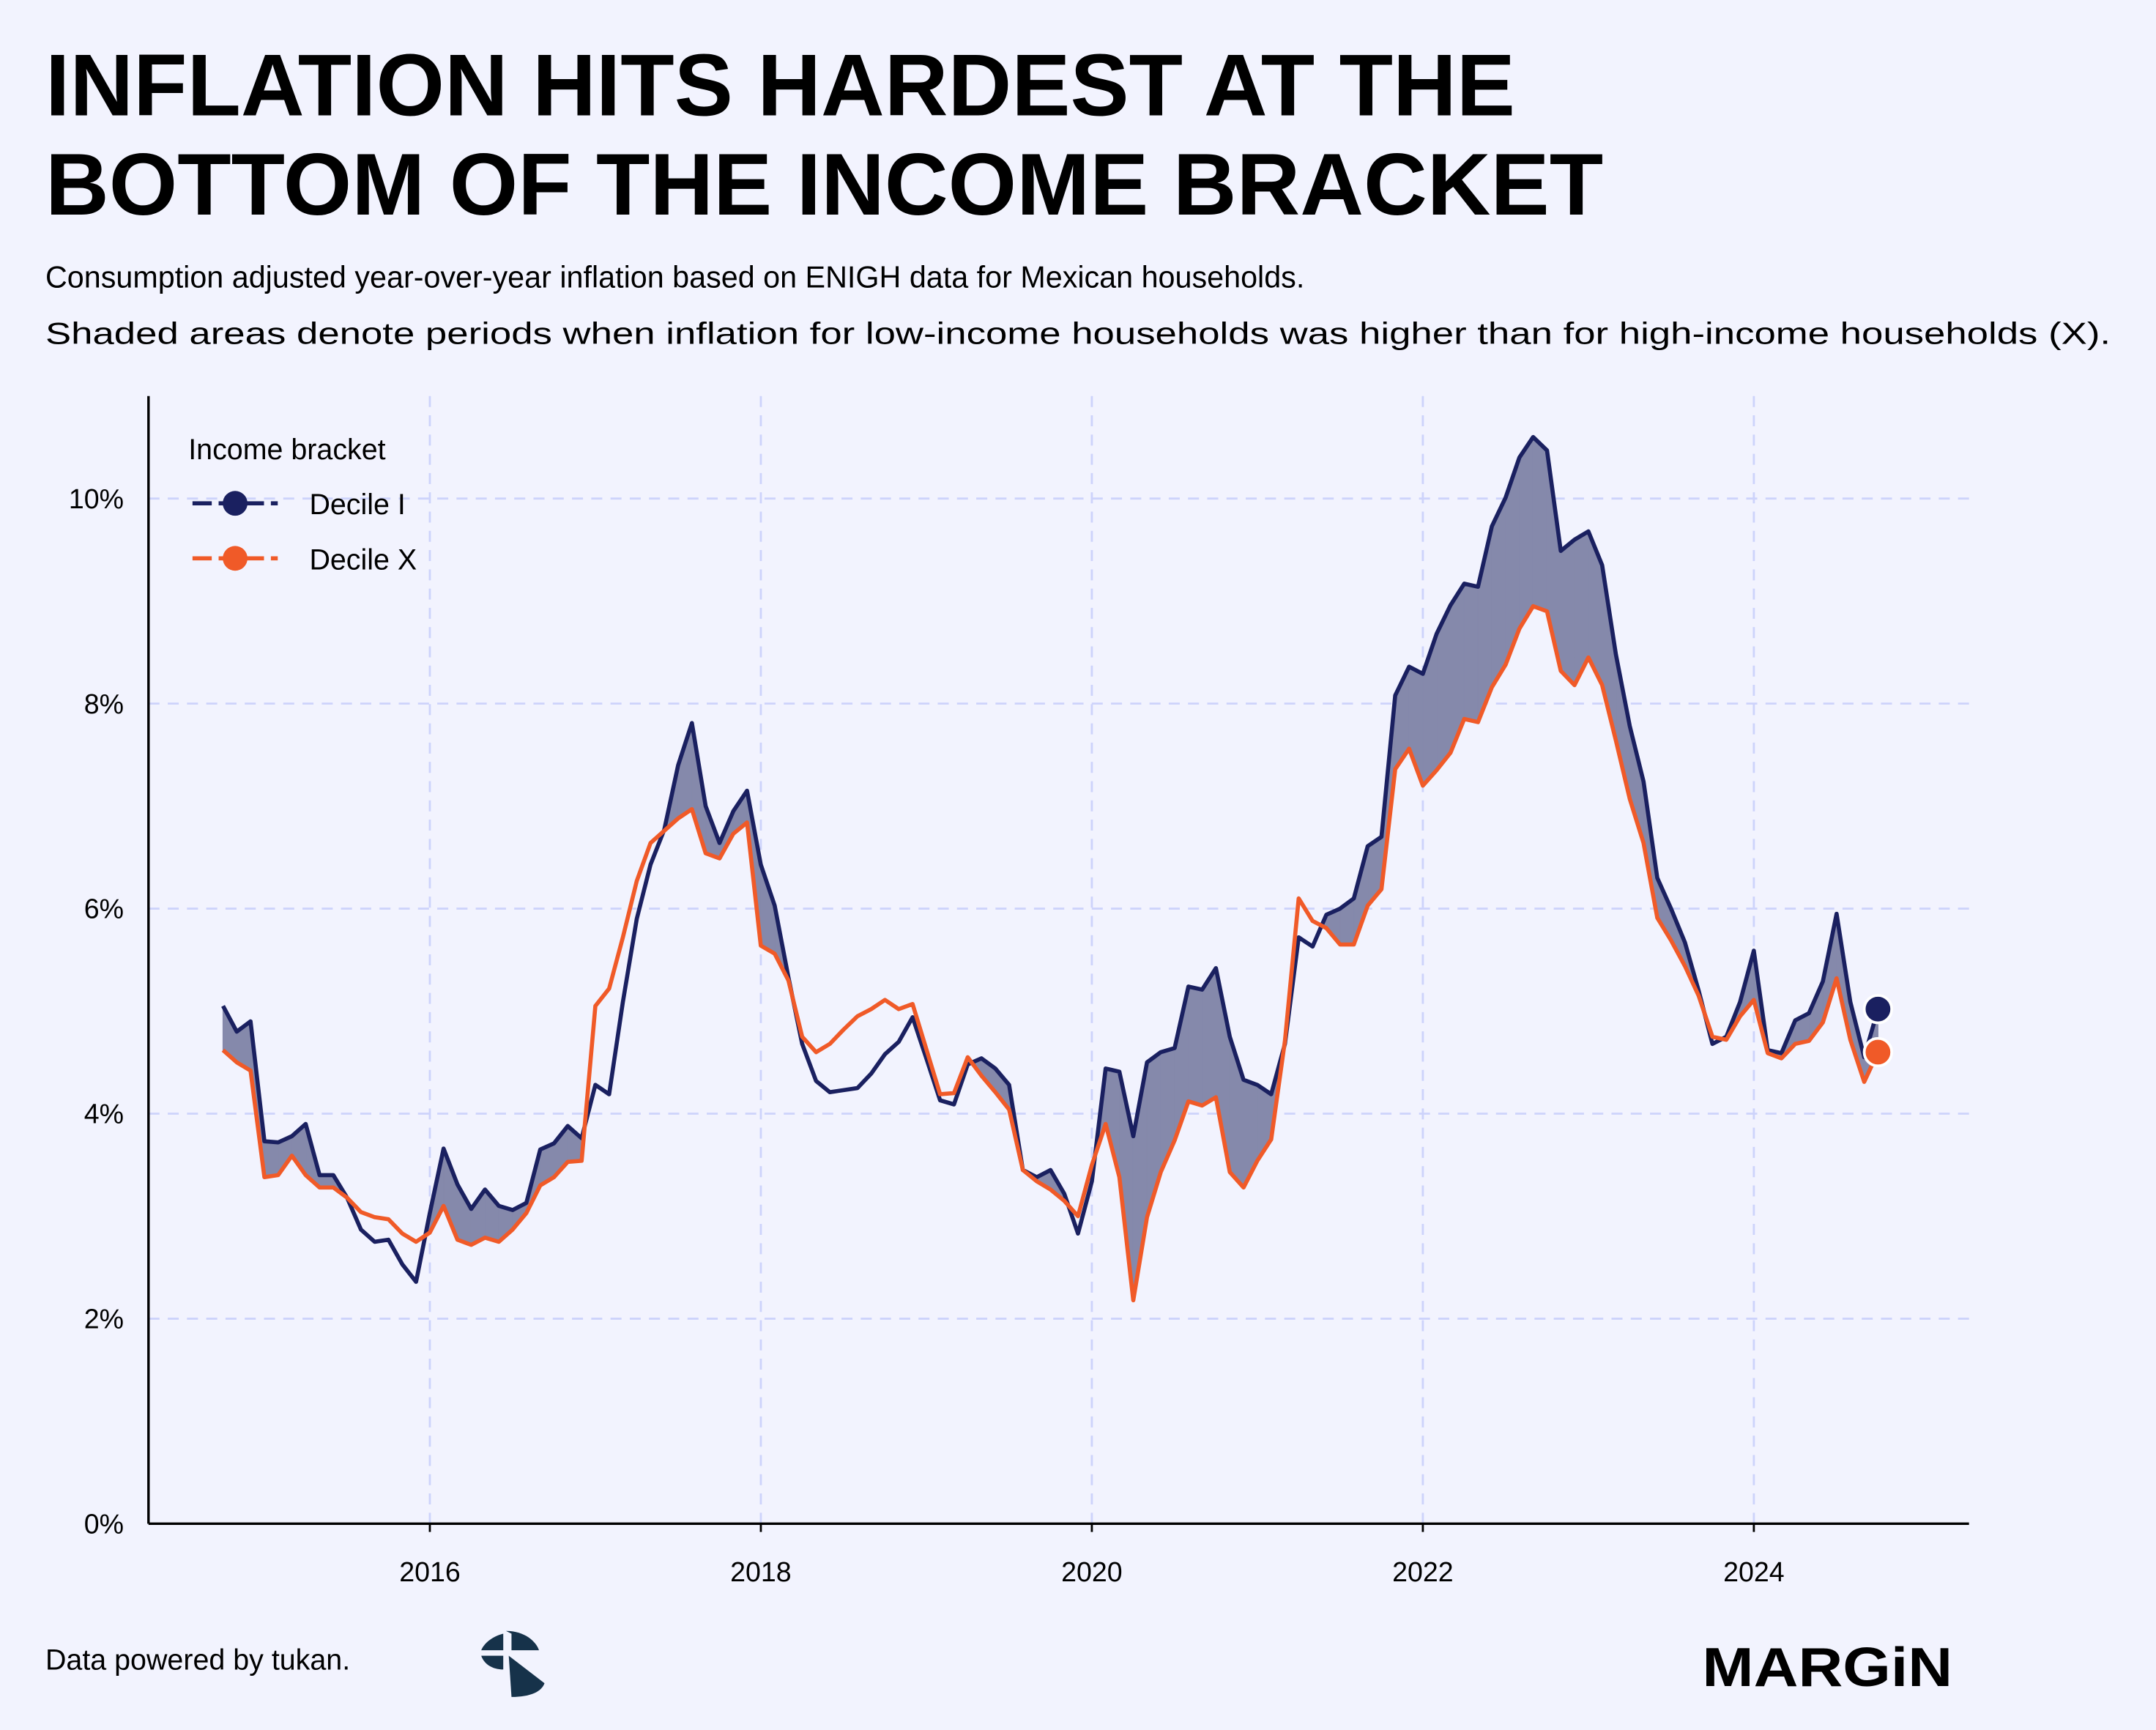  Describe the element at coordinates (286, 450) in the screenshot. I see `legend-title: Income bracket` at that location.